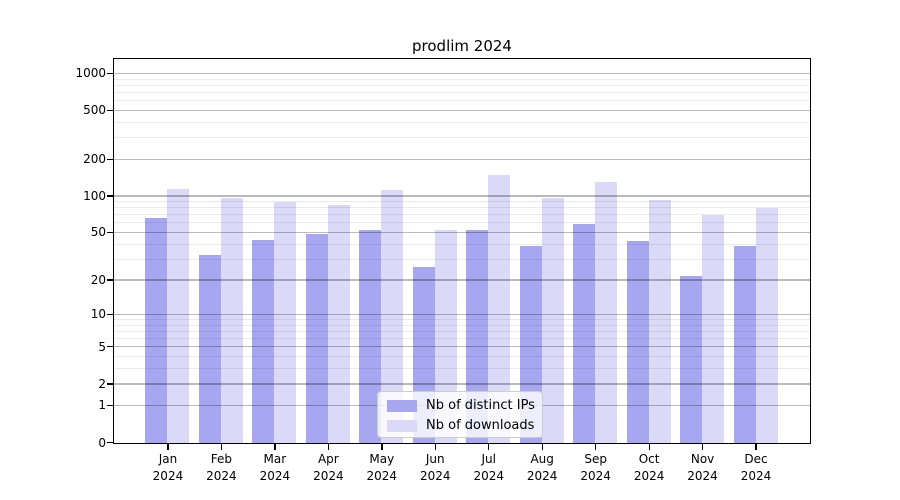 Image resolution: width=900 pixels, height=500 pixels. Describe the element at coordinates (713, 329) in the screenshot. I see `bar-downloads-nov` at that location.